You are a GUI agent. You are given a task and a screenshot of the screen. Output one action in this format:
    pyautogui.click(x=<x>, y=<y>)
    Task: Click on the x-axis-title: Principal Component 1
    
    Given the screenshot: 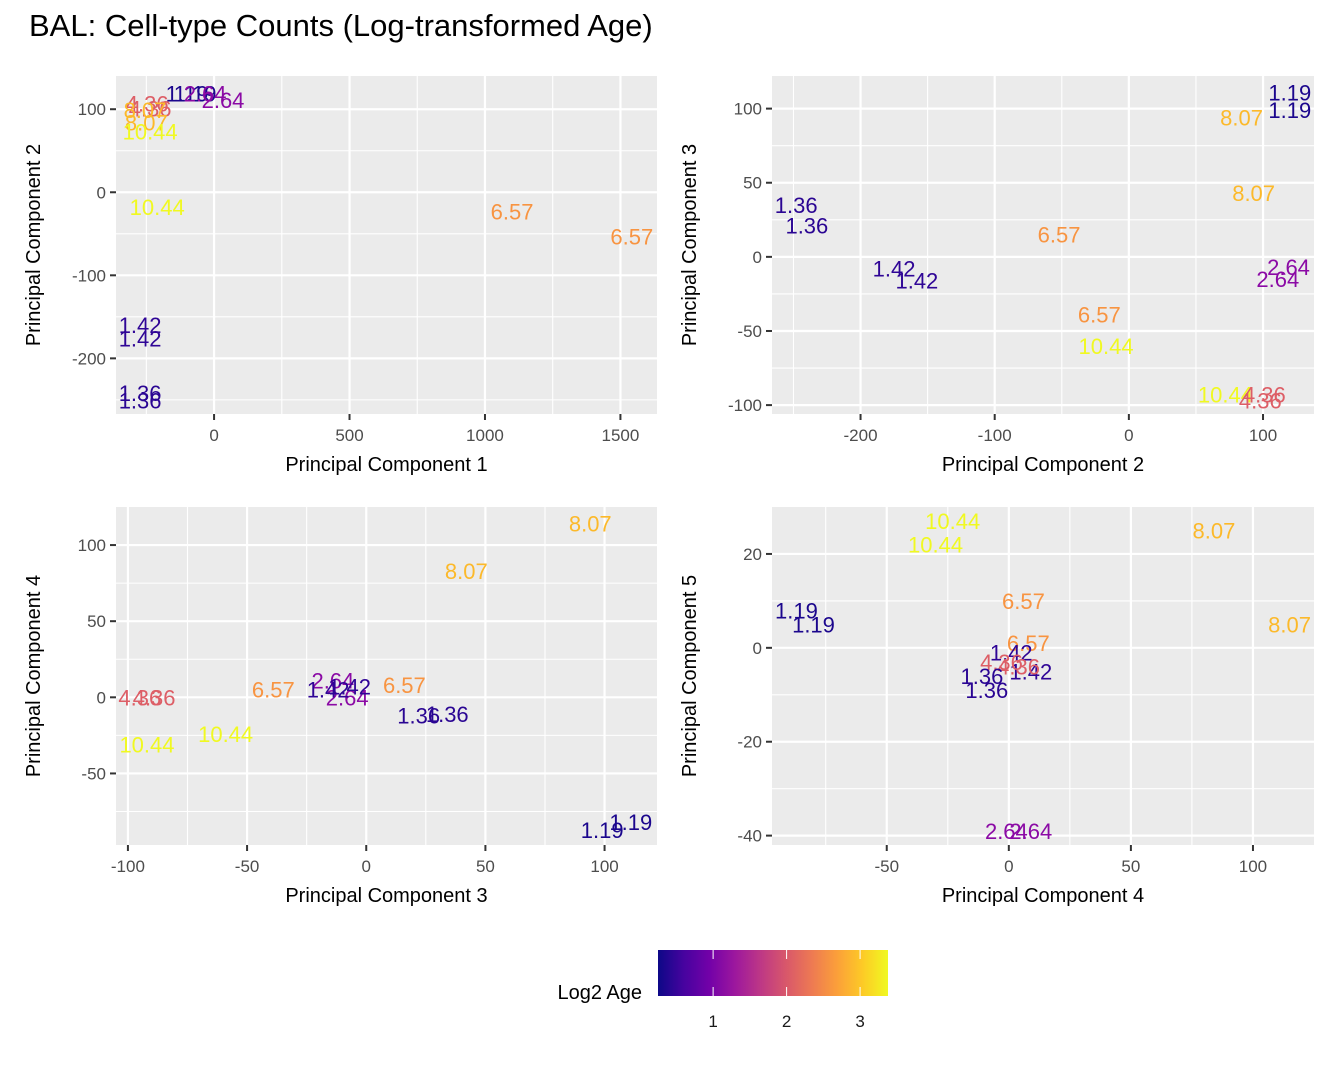 What is the action you would take?
    pyautogui.click(x=386, y=465)
    